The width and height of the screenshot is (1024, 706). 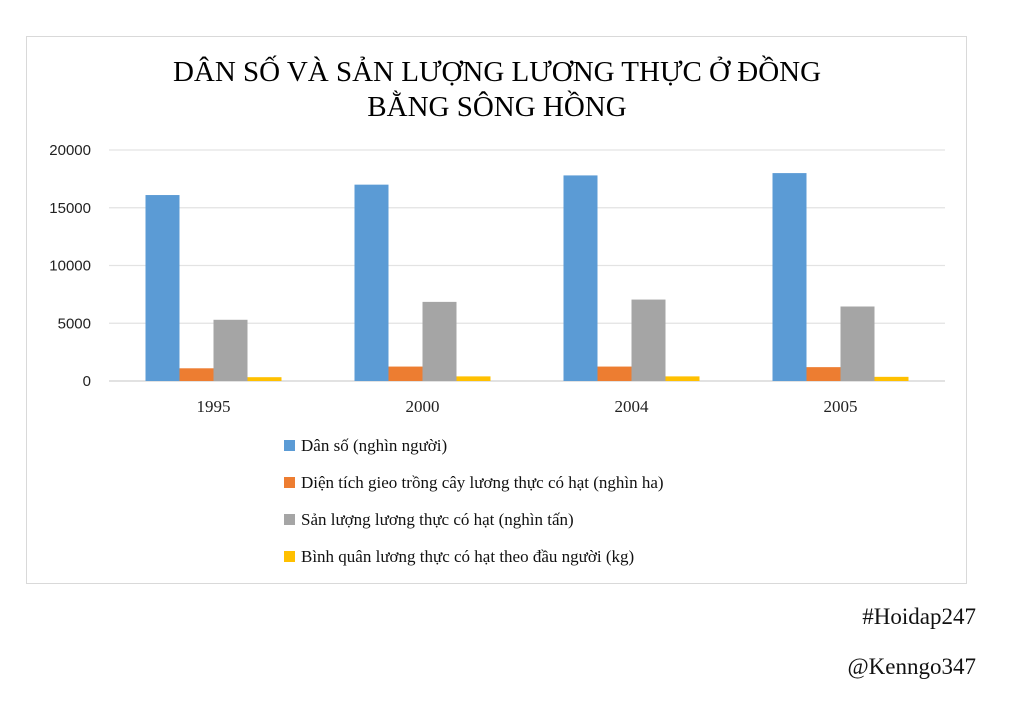 What do you see at coordinates (496, 106) in the screenshot?
I see `chart-title-line-2: BẰNG SÔNG HỒNG` at bounding box center [496, 106].